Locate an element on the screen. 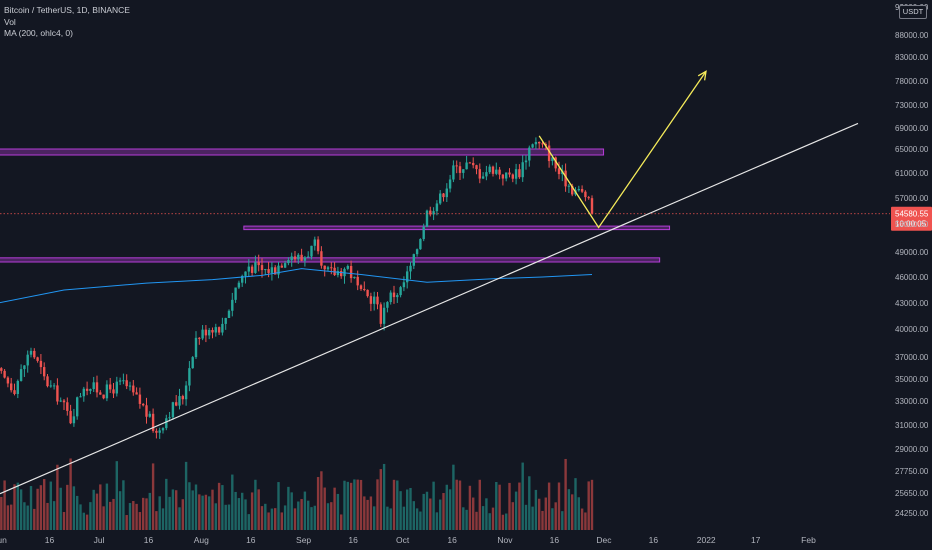  price-tick-label: 49000.00 is located at coordinates (912, 252).